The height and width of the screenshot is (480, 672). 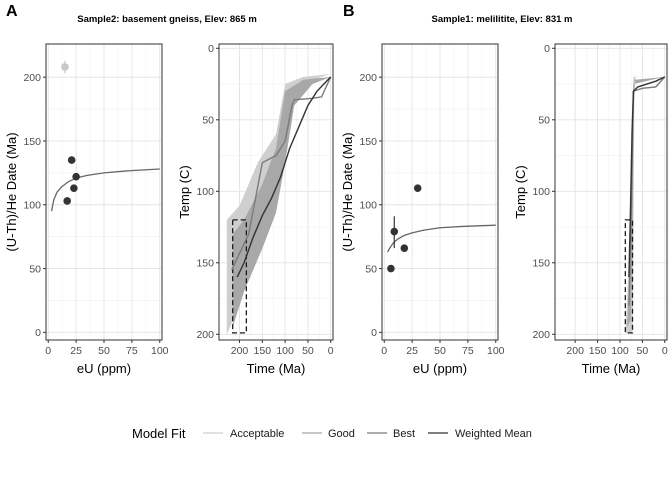 I want to click on legend-title: Model Fit, so click(x=159, y=433).